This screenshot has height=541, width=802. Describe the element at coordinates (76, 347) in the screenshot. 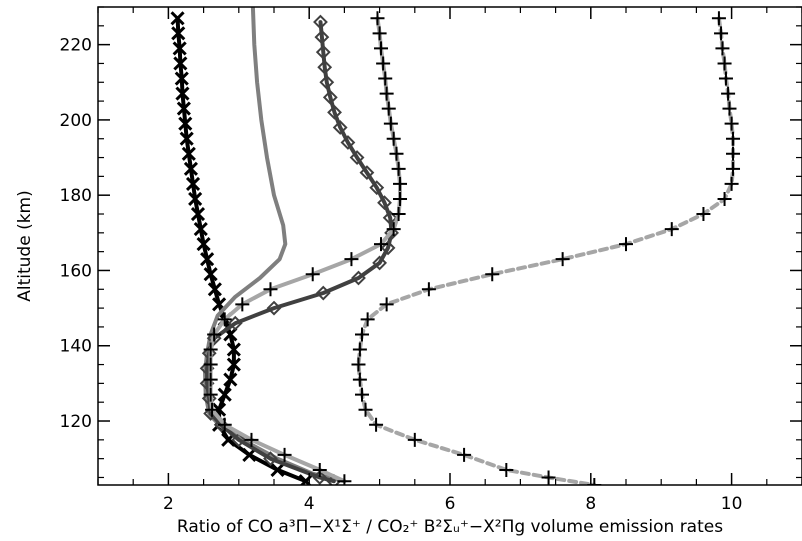

I see `y-tick-label: 140` at that location.